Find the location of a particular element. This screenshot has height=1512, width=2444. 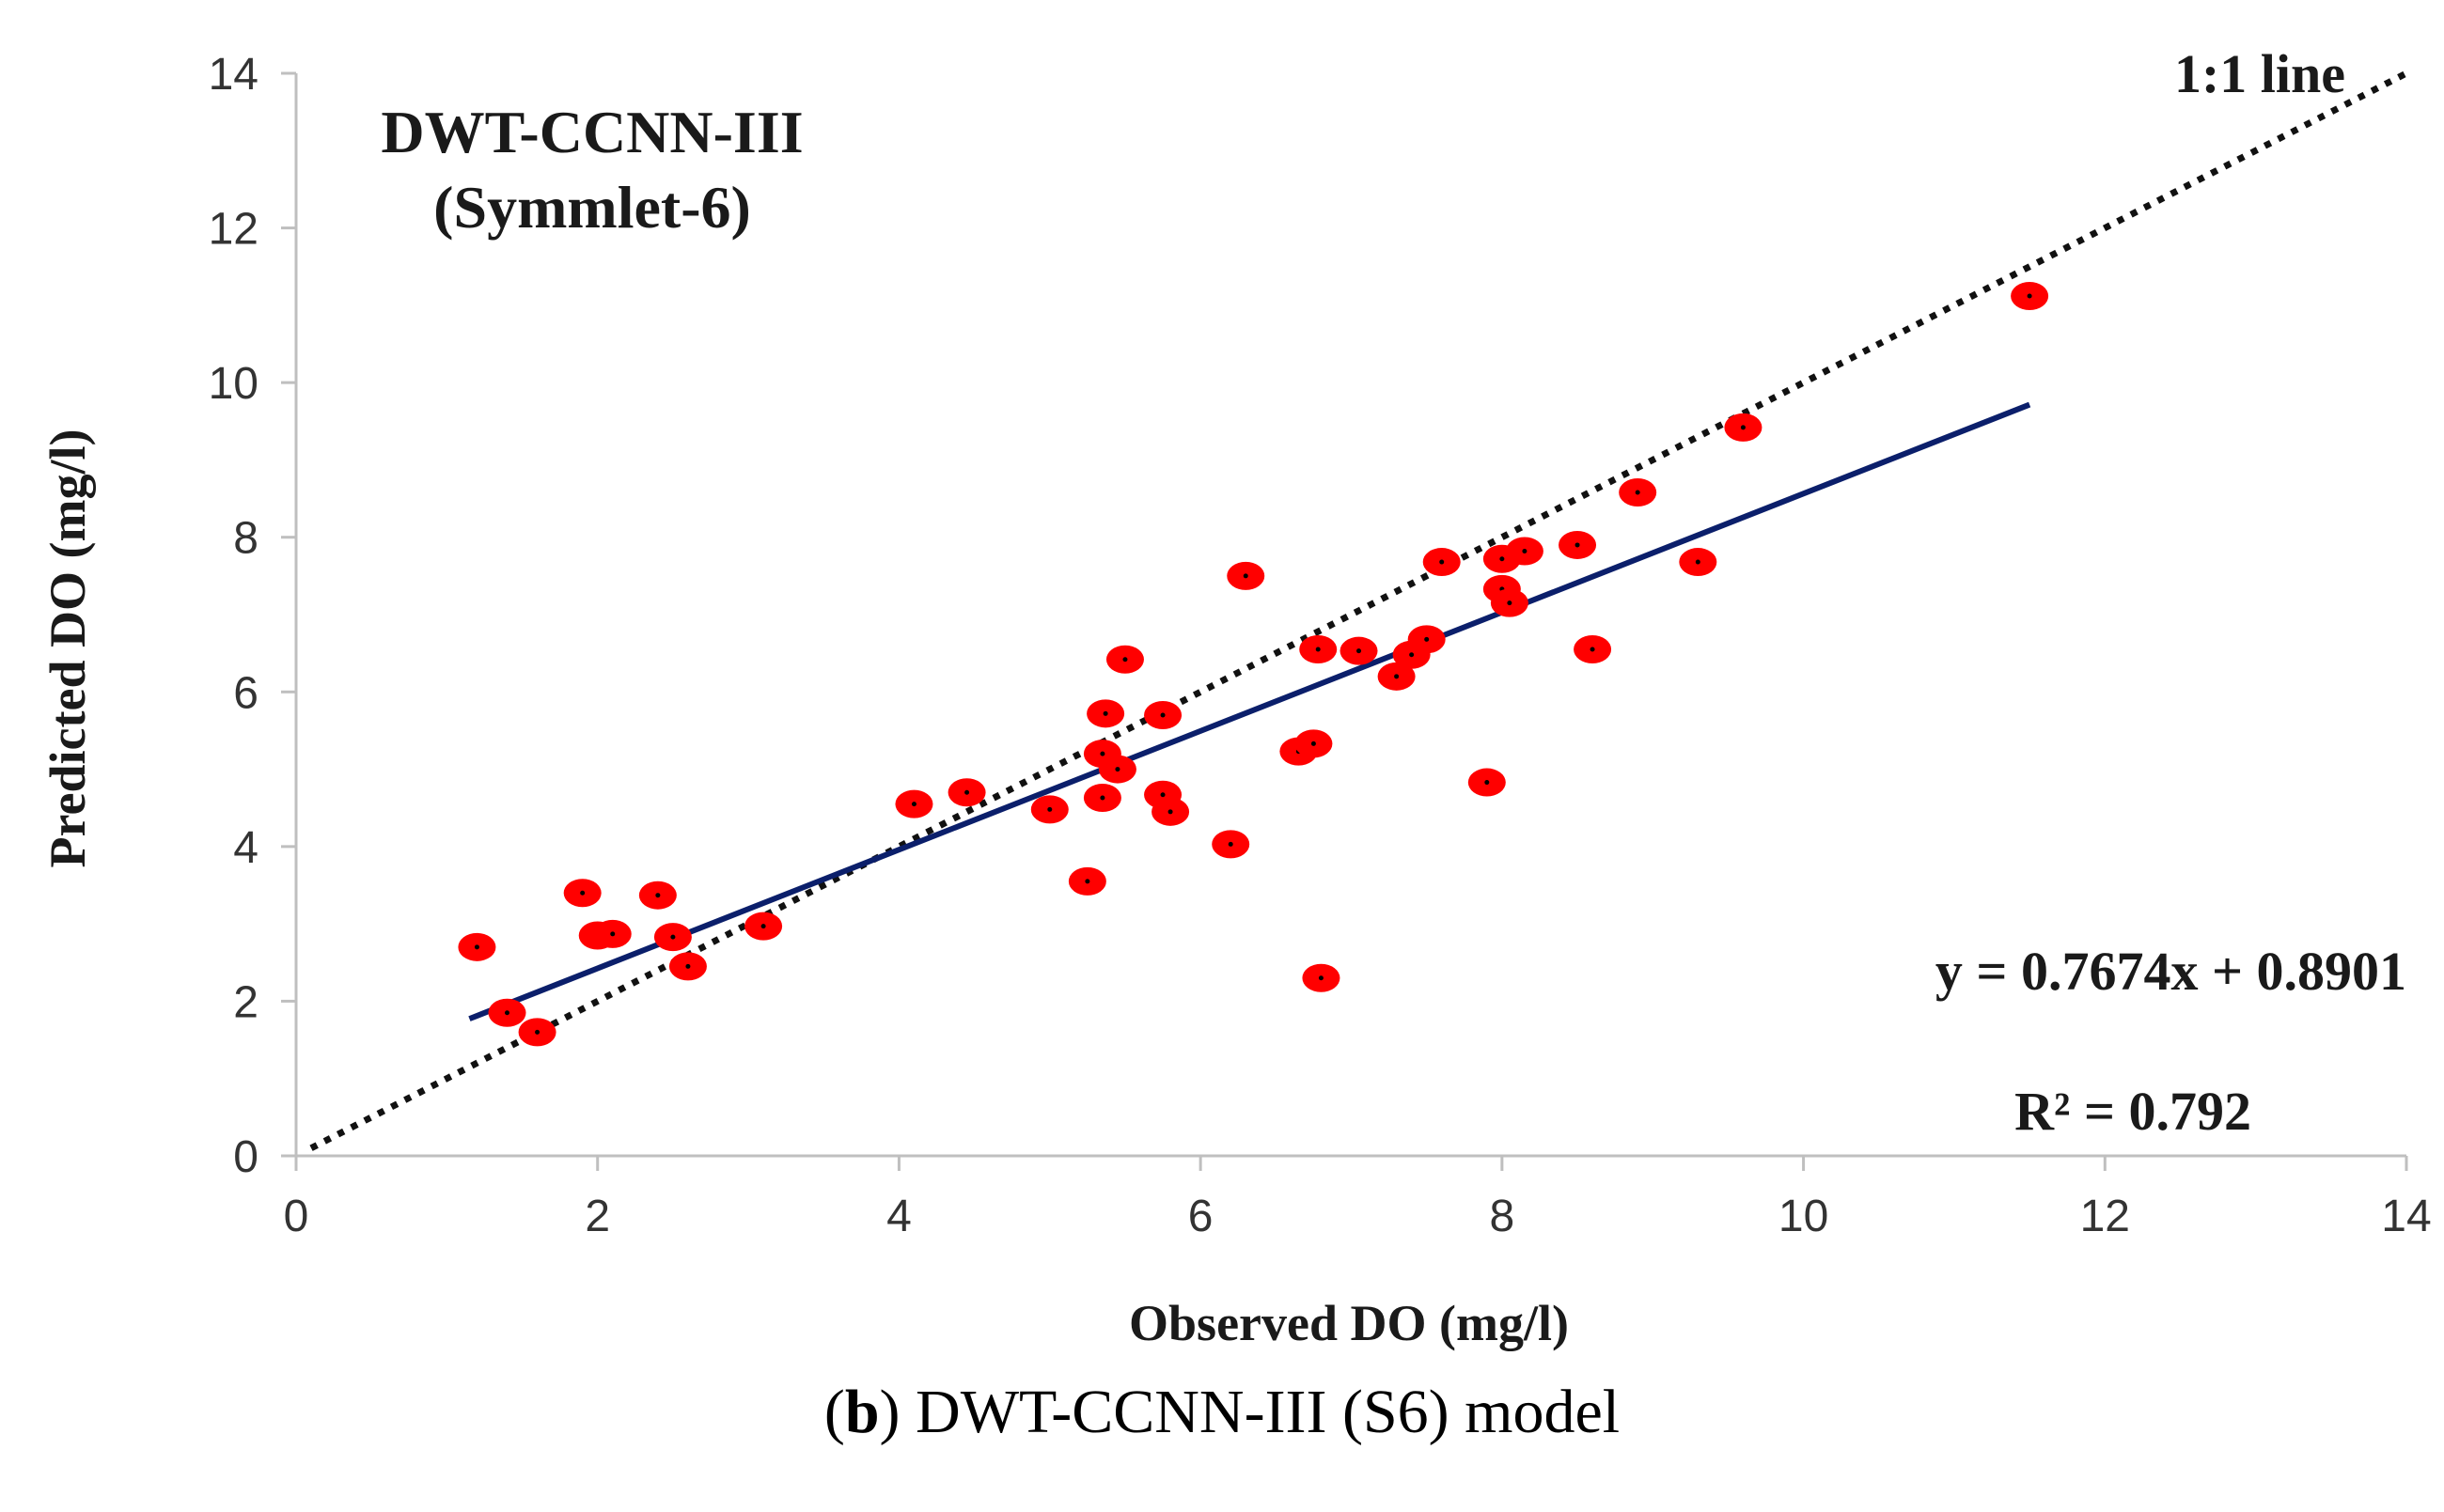

x-tick-label: 10 is located at coordinates (1803, 1216).